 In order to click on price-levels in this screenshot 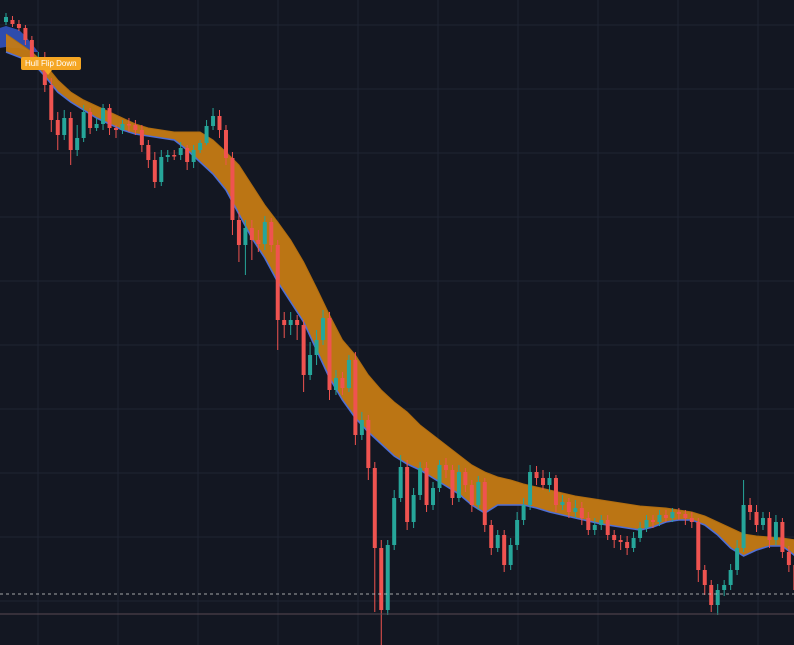, I will do `click(397, 604)`.